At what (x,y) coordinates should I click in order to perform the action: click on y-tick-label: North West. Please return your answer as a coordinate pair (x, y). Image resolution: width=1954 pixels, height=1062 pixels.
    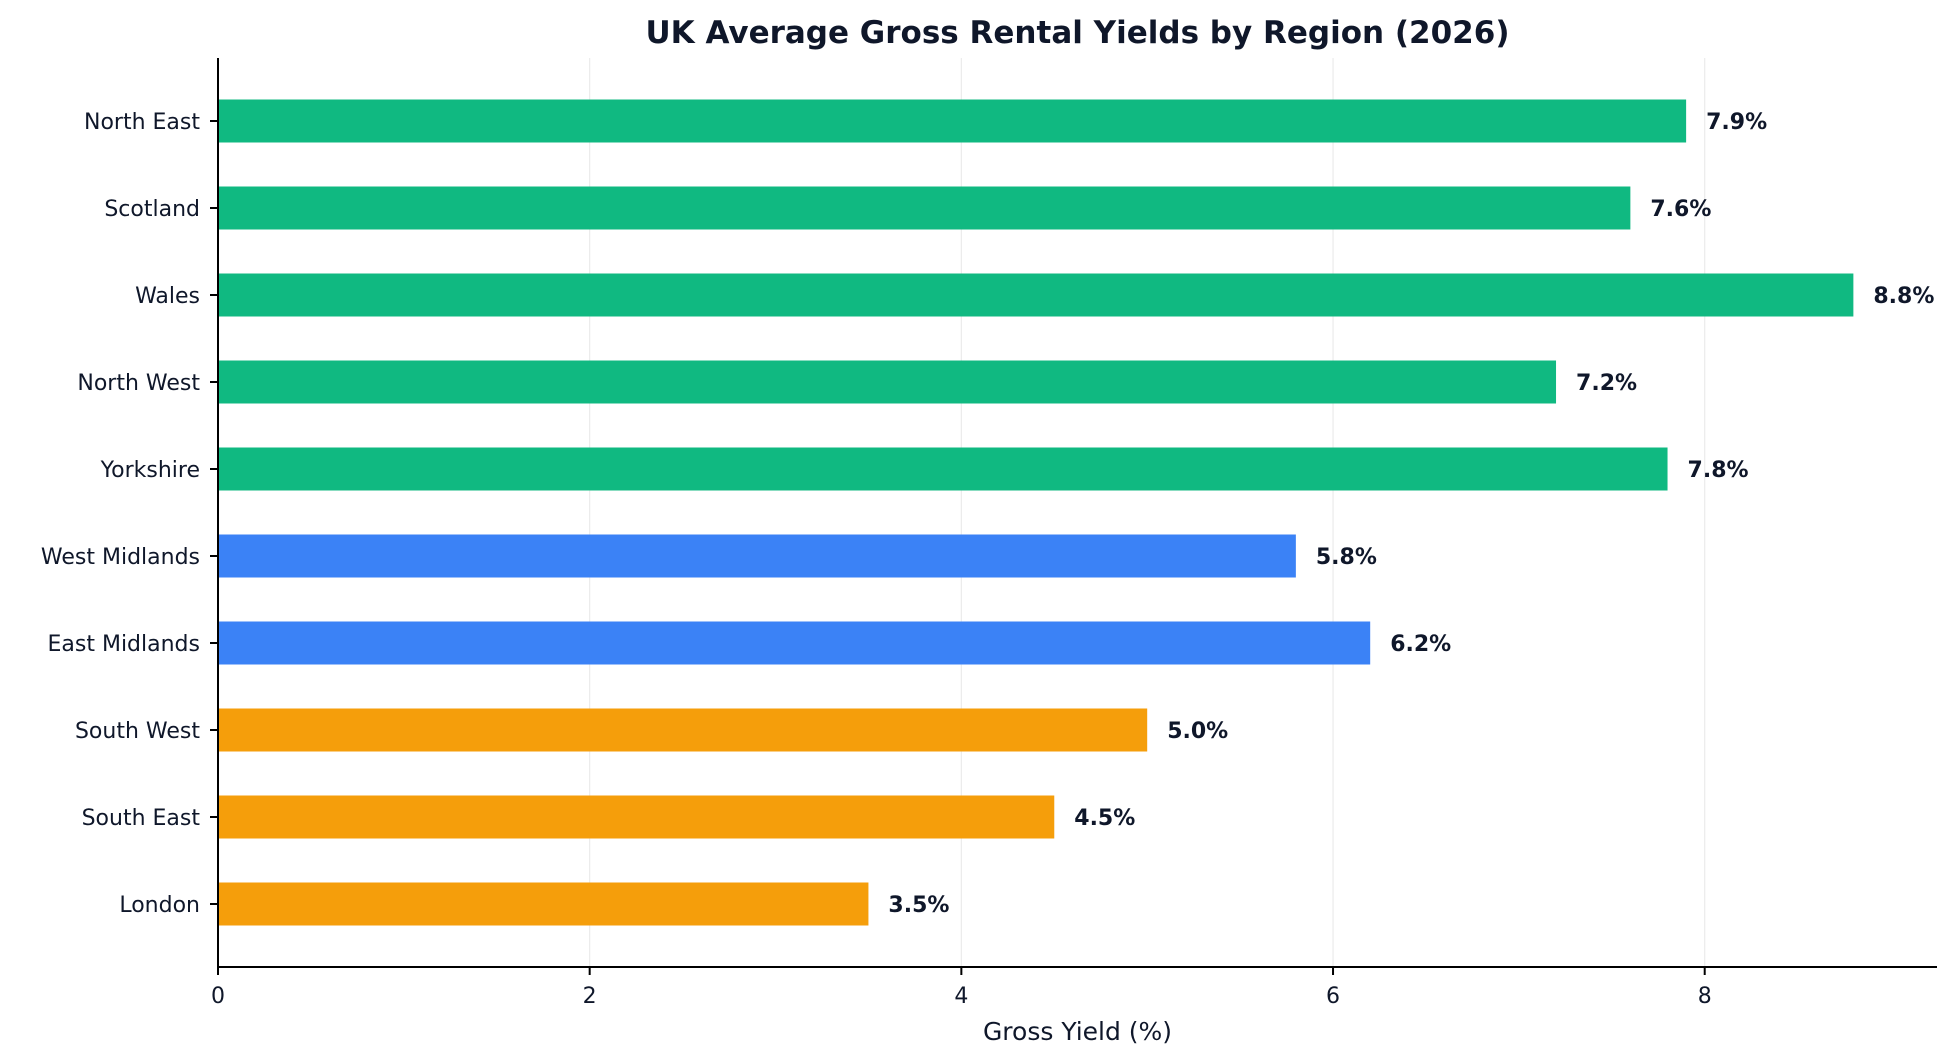
    Looking at the image, I should click on (138, 383).